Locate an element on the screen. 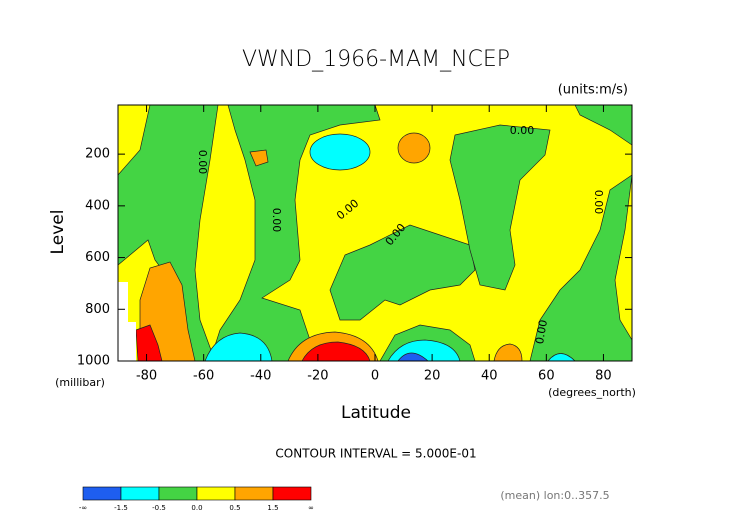 Image resolution: width=752 pixels, height=532 pixels. y-axis-units: (millibar) is located at coordinates (80, 382).